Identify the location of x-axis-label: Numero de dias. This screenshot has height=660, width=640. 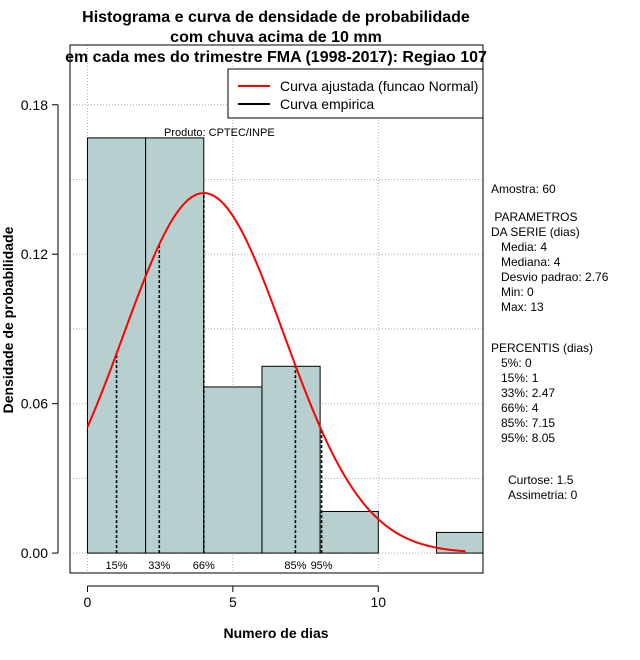
(275, 633).